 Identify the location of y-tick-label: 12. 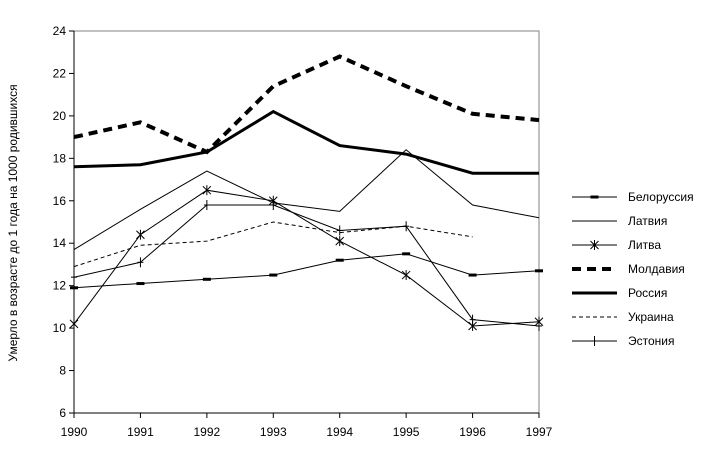
(60, 286).